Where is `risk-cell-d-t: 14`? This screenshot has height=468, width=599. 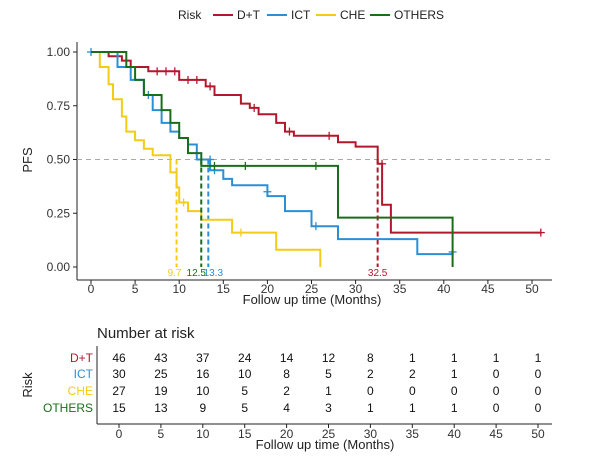
risk-cell-d-t: 14 is located at coordinates (287, 358).